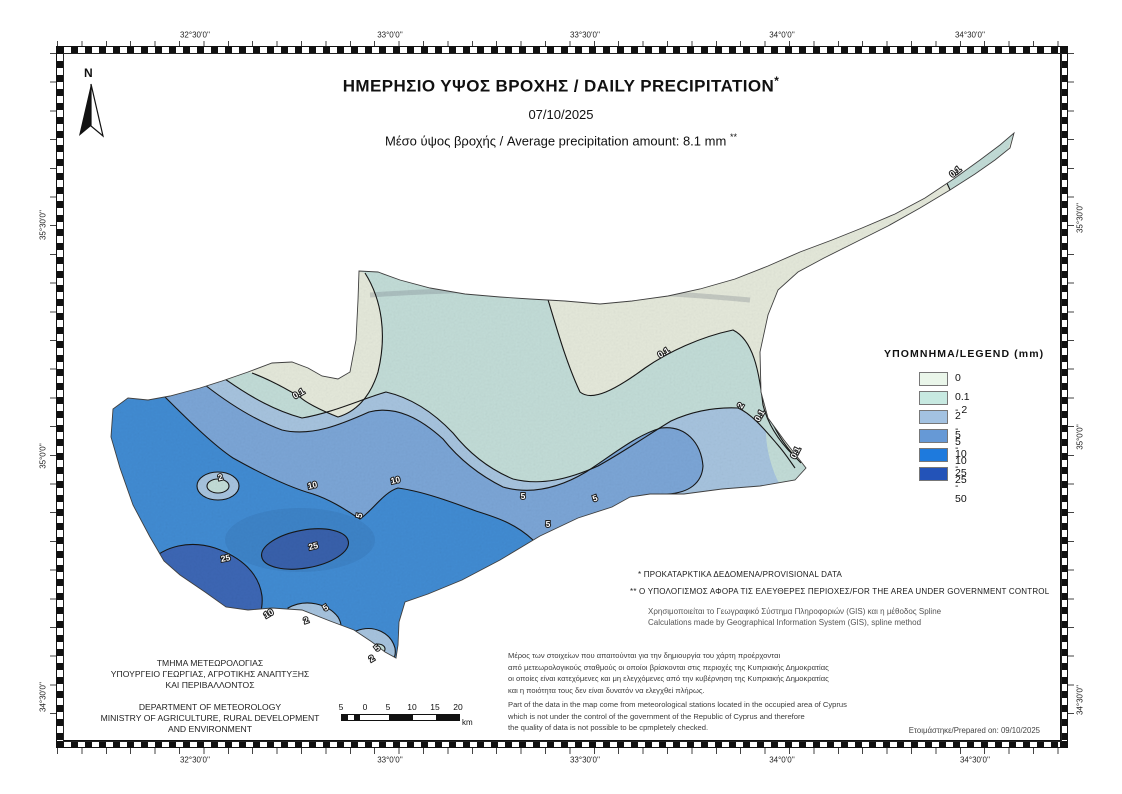  Describe the element at coordinates (974, 730) in the screenshot. I see `prepared-on: Ετοιμάστηκε/Prepared on: 09/10/2025` at that location.